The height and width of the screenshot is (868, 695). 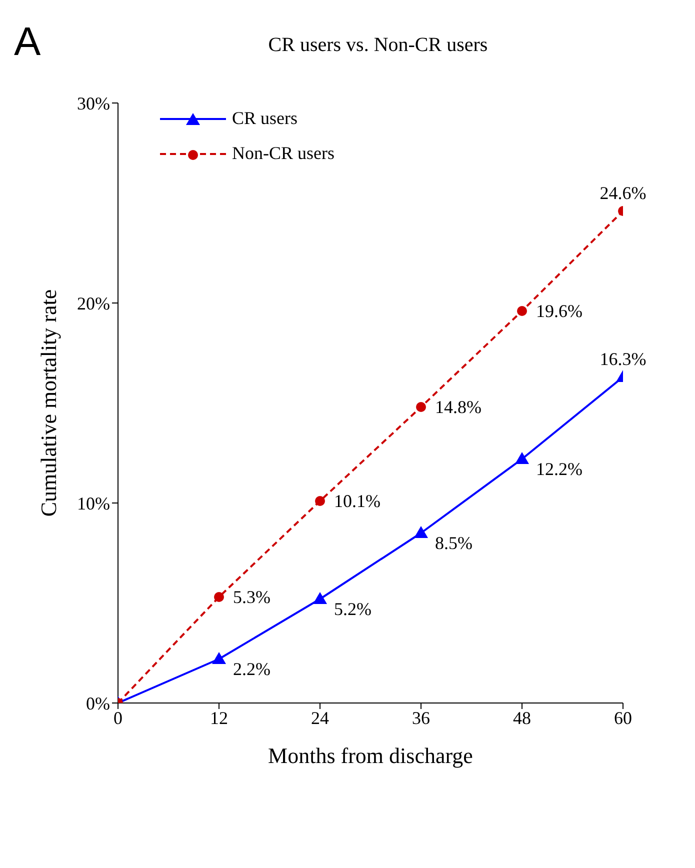 What do you see at coordinates (265, 118) in the screenshot?
I see `legend-label: CR users` at bounding box center [265, 118].